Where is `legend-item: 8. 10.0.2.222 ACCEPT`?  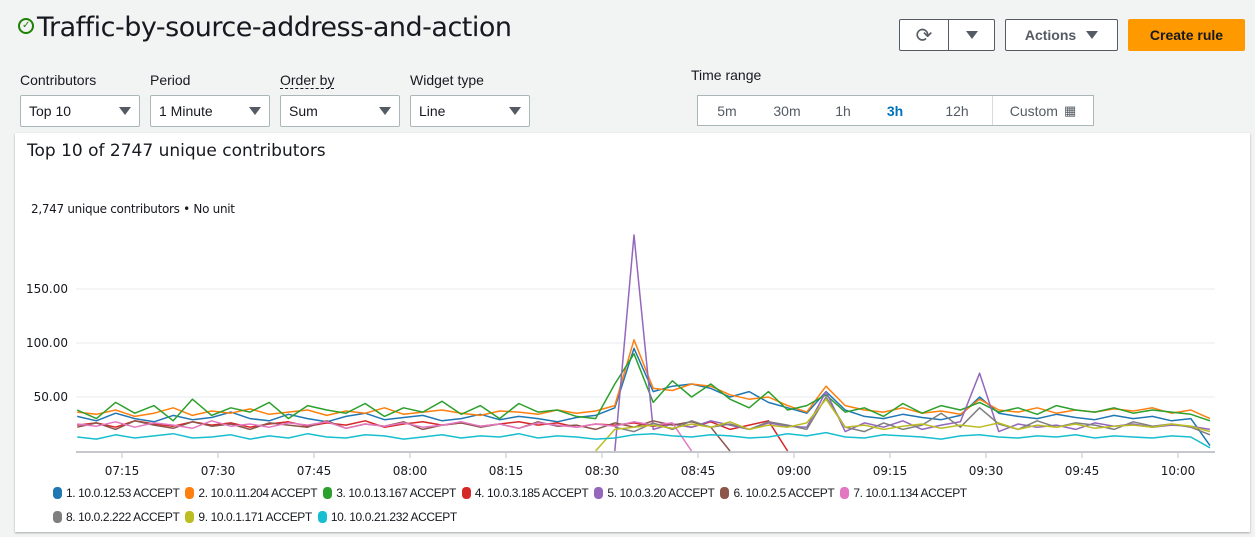 legend-item: 8. 10.0.2.222 ACCEPT is located at coordinates (116, 517).